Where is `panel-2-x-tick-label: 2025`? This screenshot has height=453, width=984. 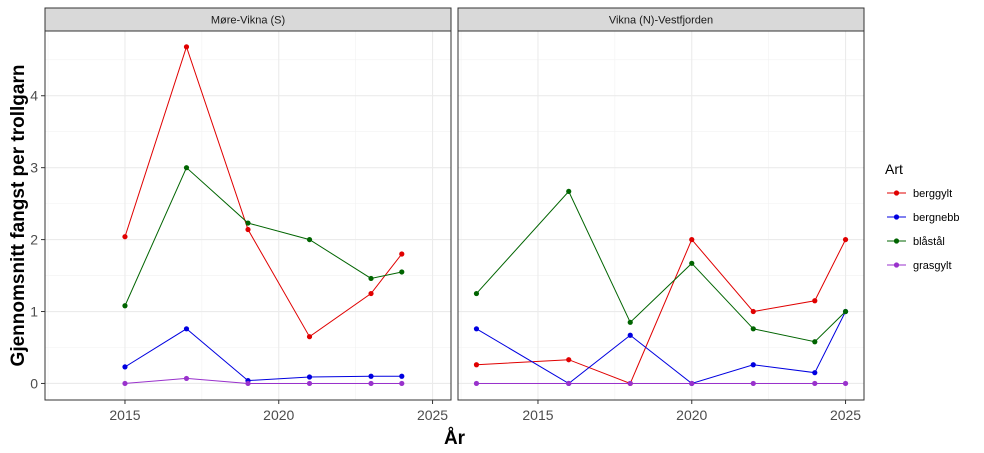 panel-2-x-tick-label: 2025 is located at coordinates (845, 415).